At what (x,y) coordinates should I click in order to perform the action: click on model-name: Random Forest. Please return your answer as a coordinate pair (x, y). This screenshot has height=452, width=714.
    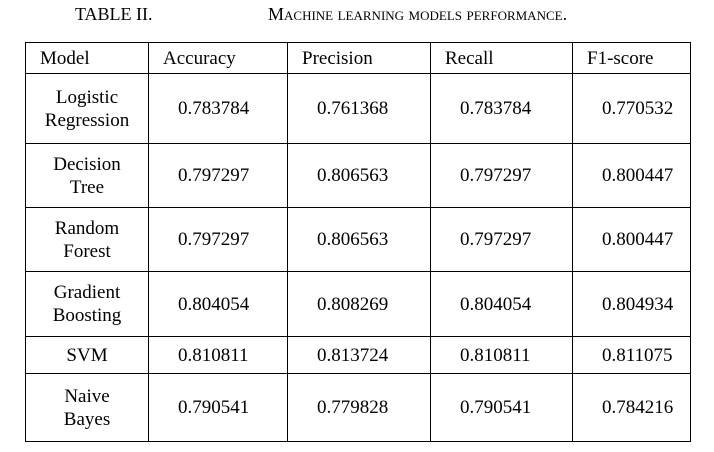
    Looking at the image, I should click on (87, 239).